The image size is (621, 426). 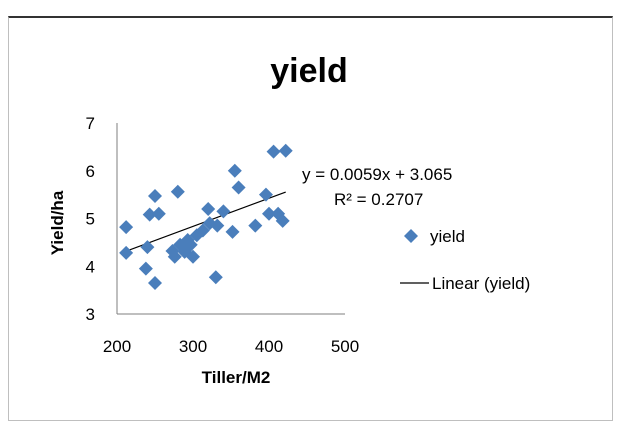 What do you see at coordinates (465, 260) in the screenshot?
I see `legend: yield Linear (yield)` at bounding box center [465, 260].